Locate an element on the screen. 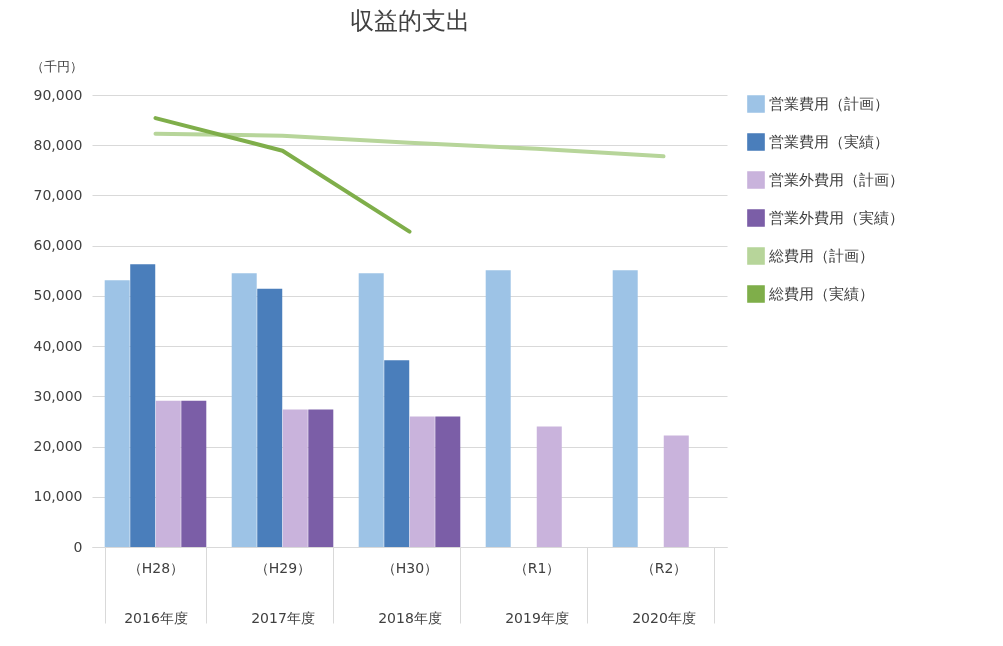 This screenshot has height=646, width=1003. legend-label: 営業外費用（計画） is located at coordinates (836, 180).